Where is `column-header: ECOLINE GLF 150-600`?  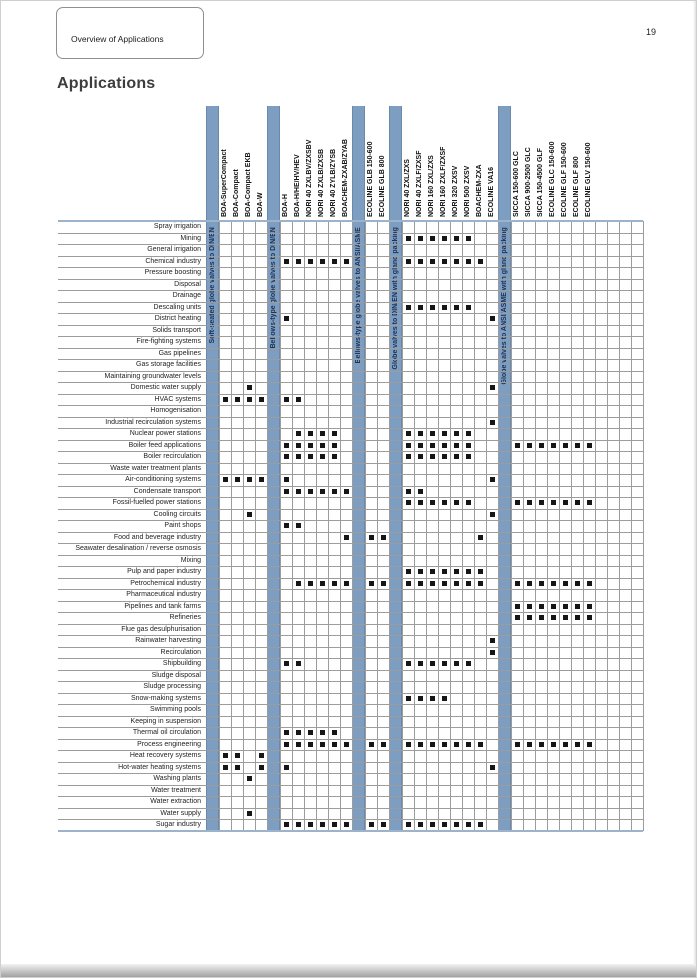 column-header: ECOLINE GLF 150-600 is located at coordinates (564, 179).